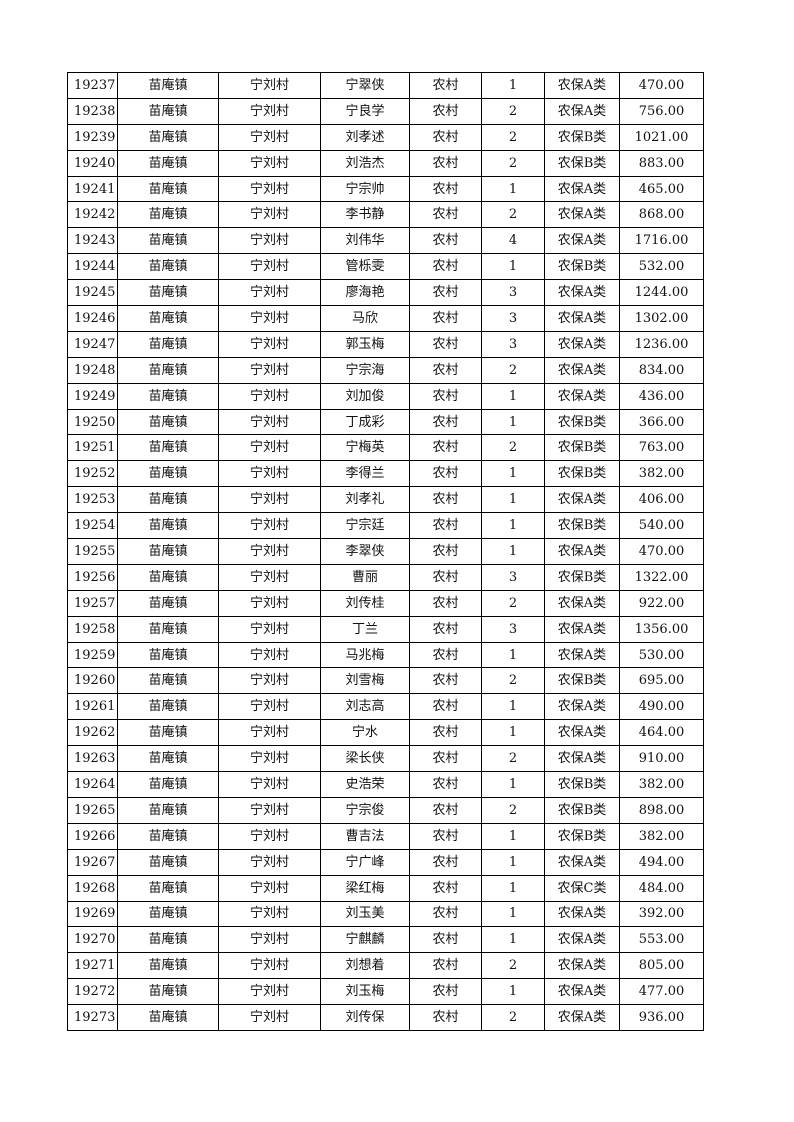  I want to click on table-row: 19265 苗庵镇 宁刘村 宁宗俊 农村 2 农保B类 898.00, so click(385, 810).